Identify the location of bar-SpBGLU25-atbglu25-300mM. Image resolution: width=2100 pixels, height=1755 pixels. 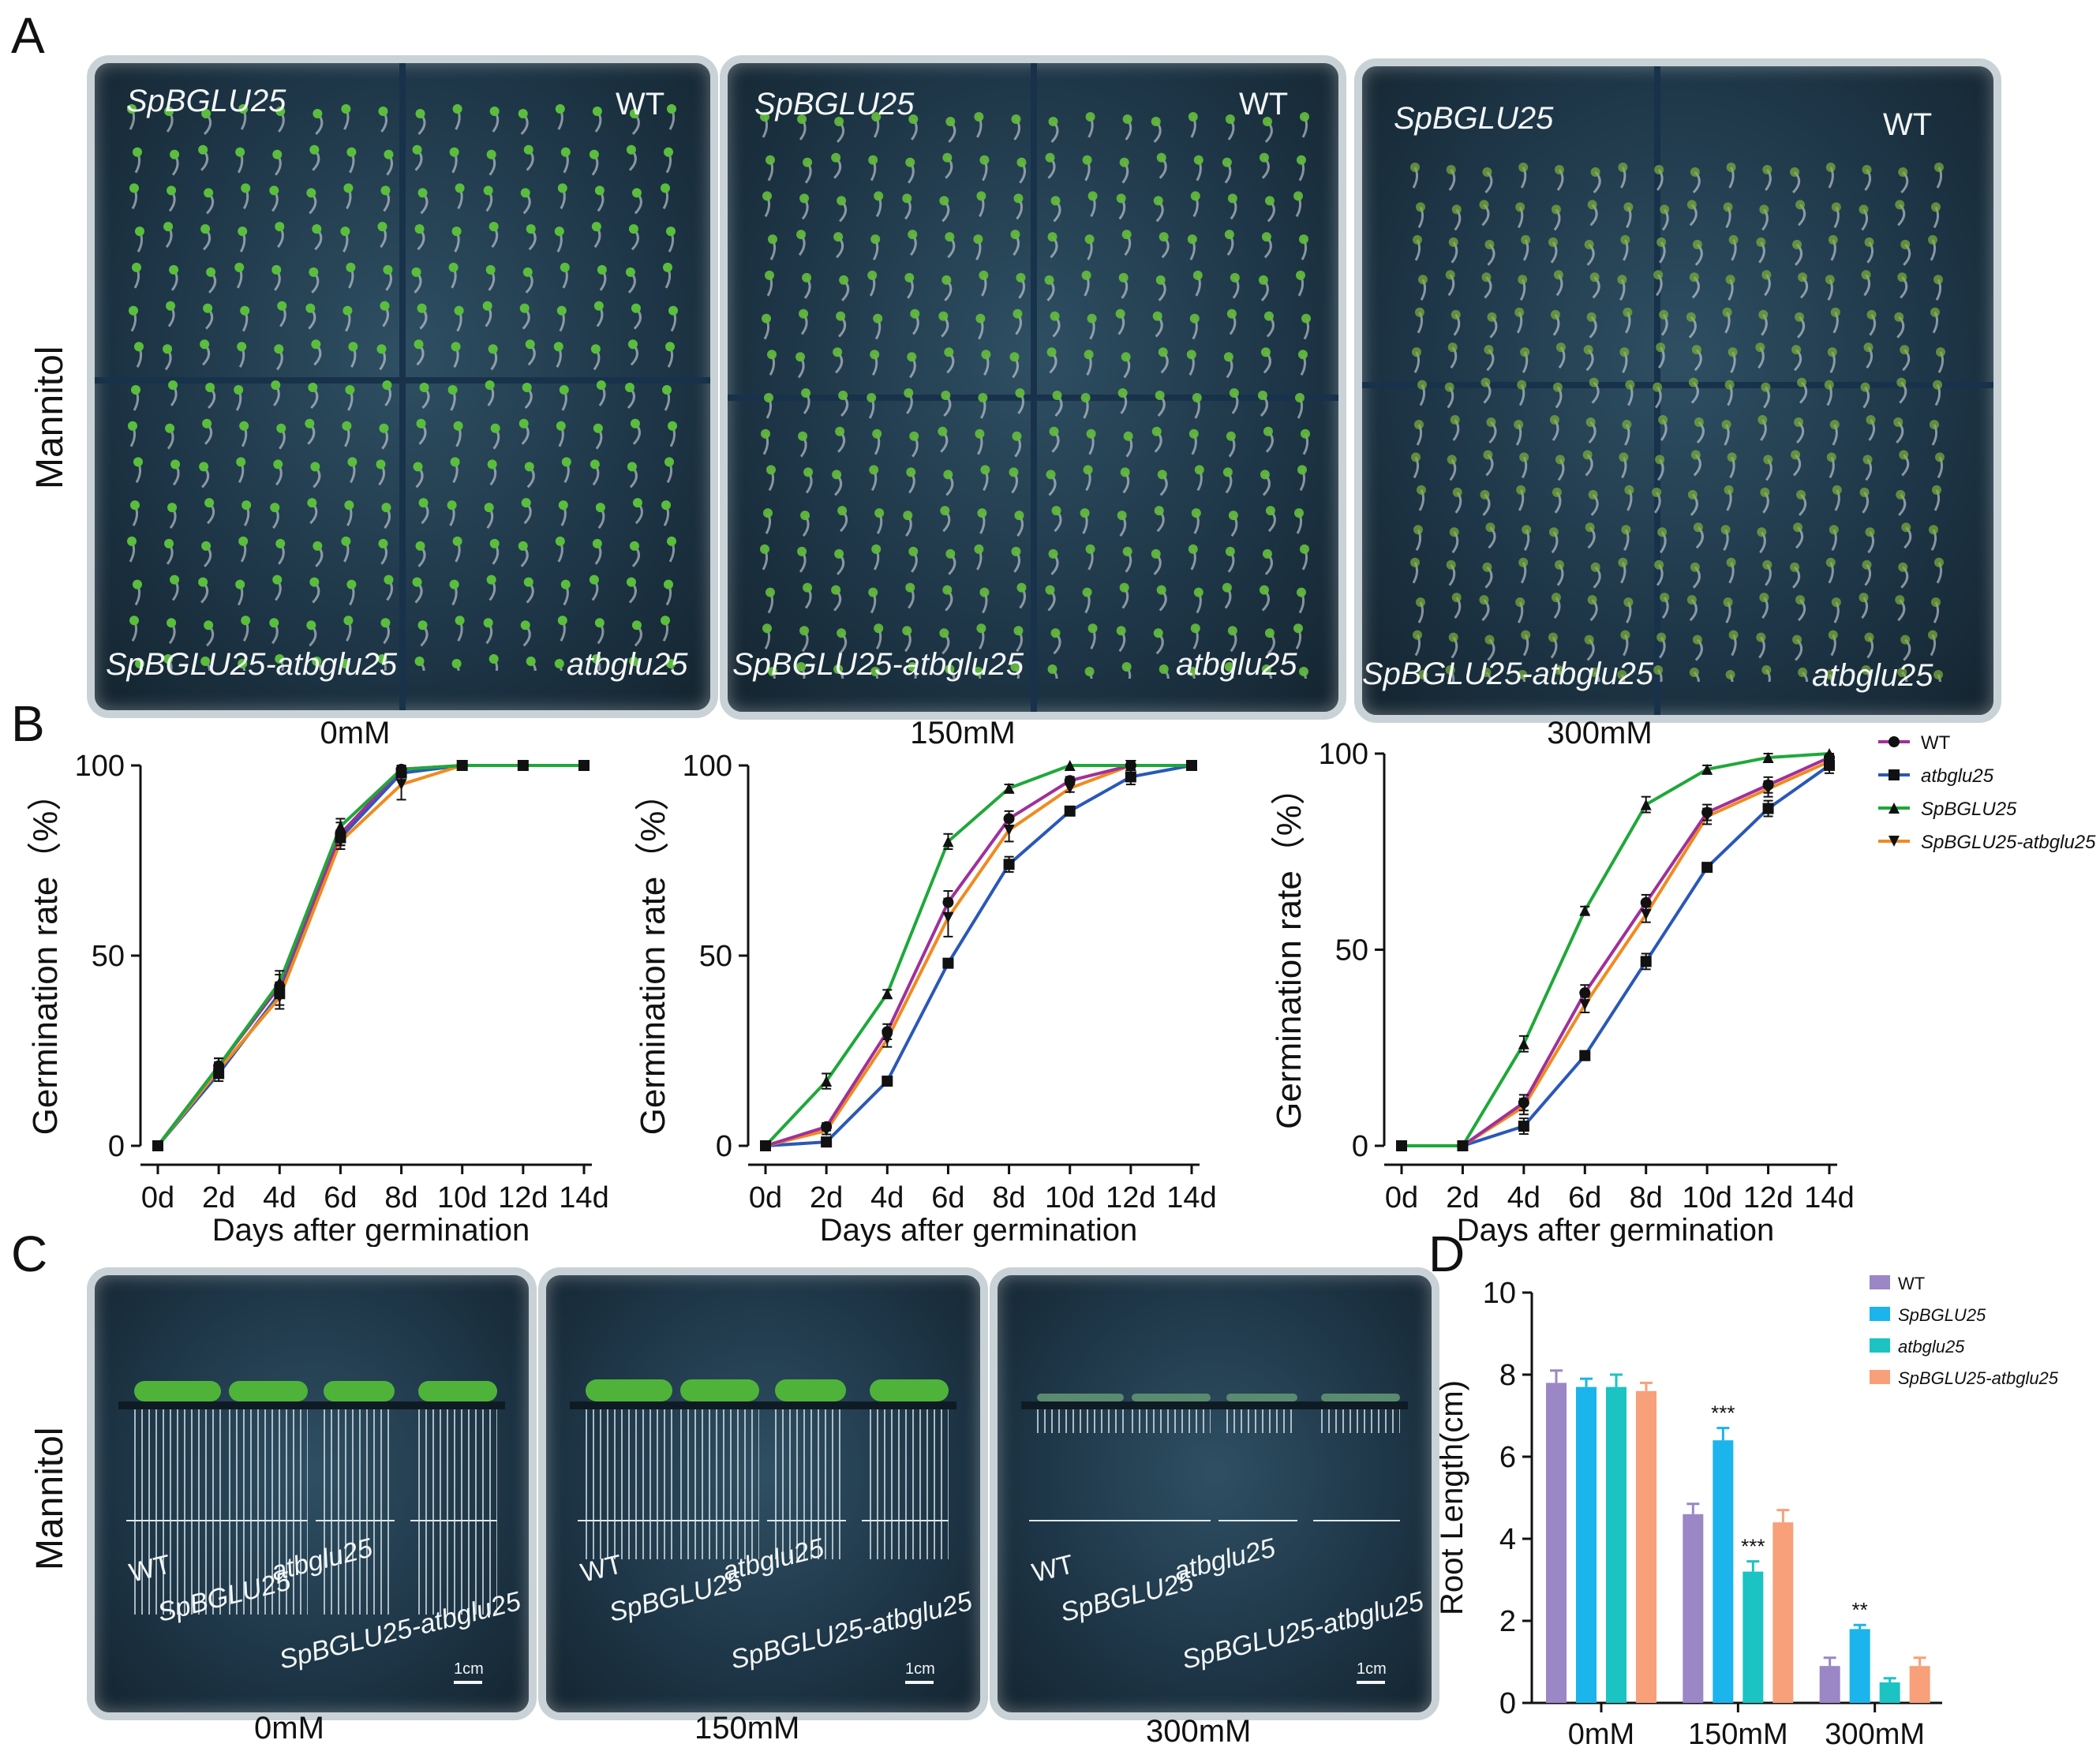
(1919, 1684).